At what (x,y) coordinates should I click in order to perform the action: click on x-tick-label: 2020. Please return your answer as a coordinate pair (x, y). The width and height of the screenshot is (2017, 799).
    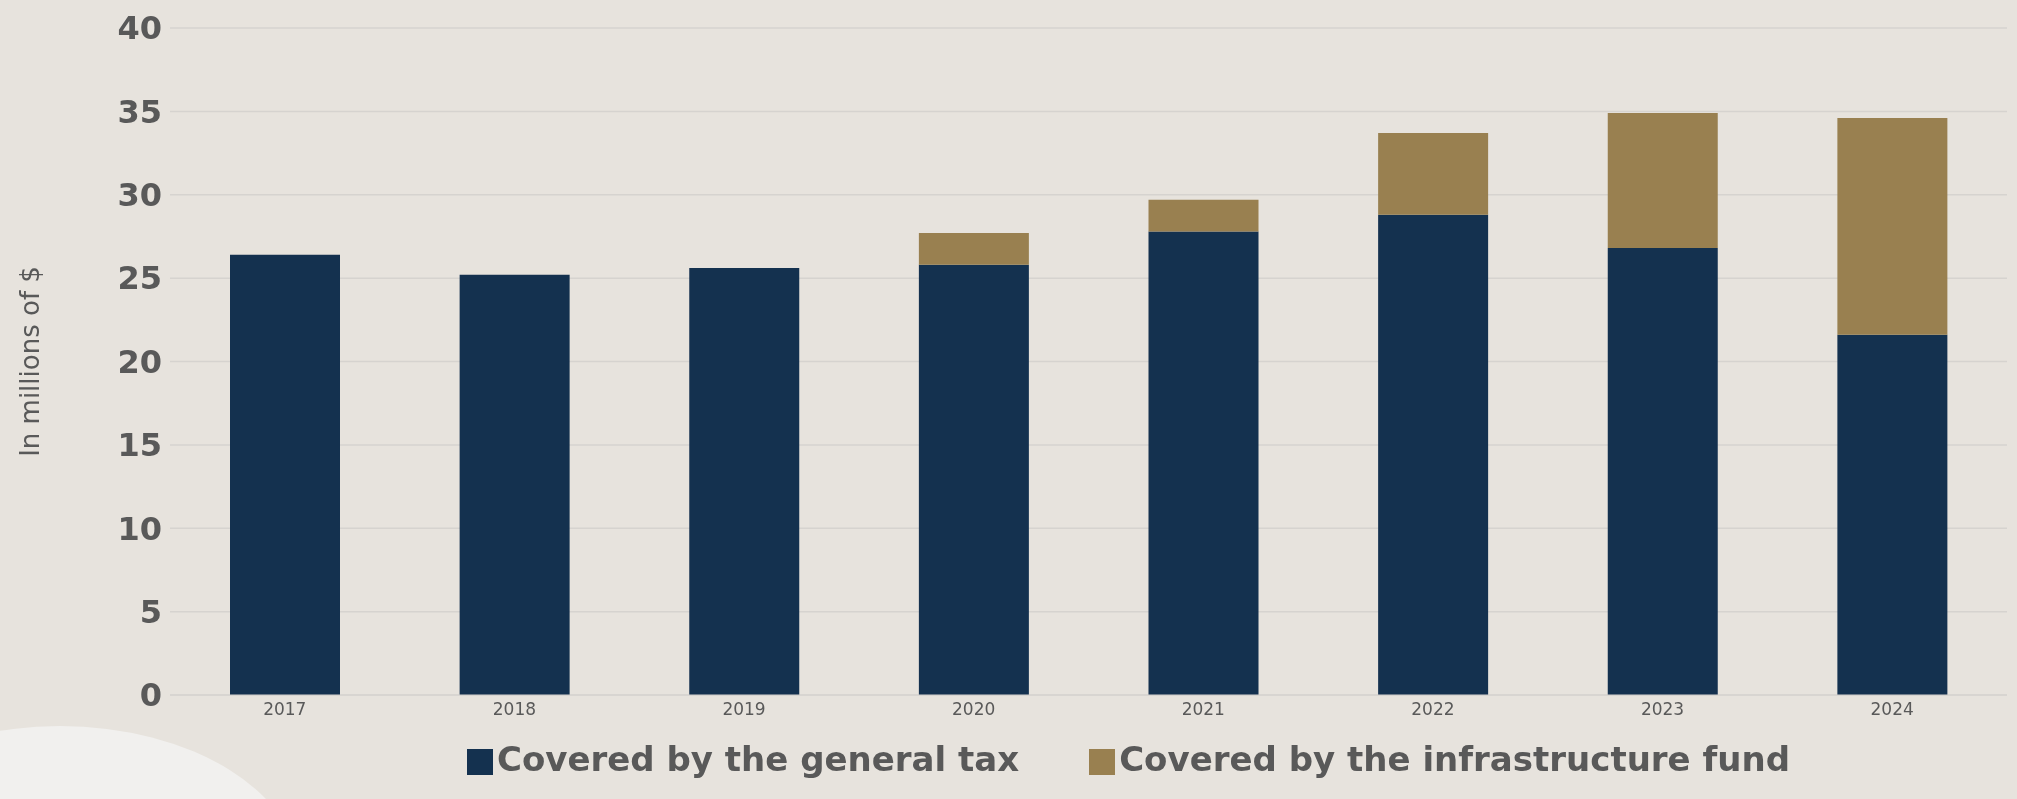
    Looking at the image, I should click on (974, 709).